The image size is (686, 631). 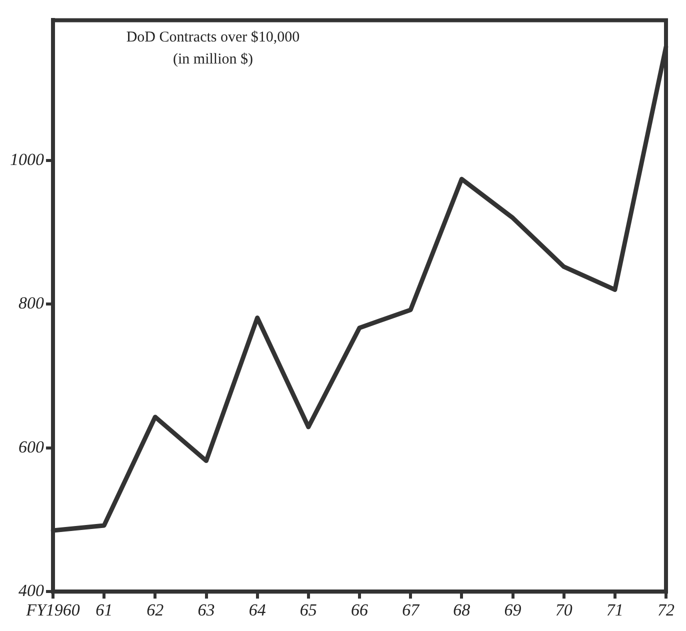 I want to click on x-tick-label: 62, so click(x=155, y=610).